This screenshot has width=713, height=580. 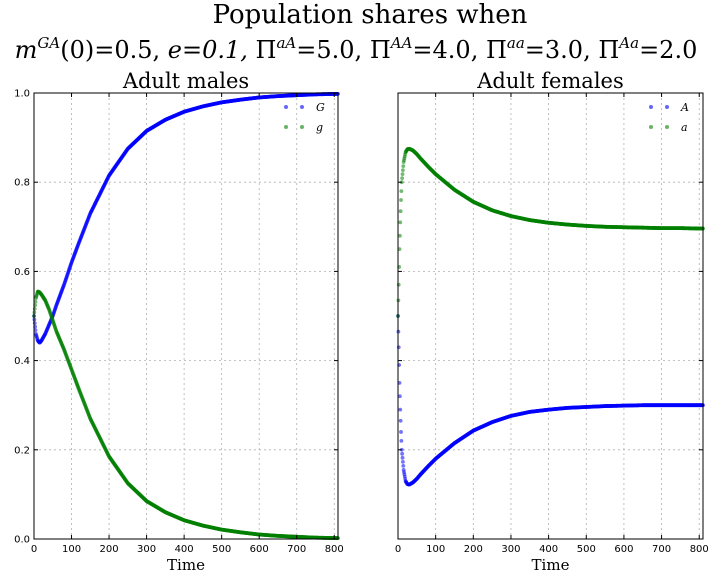 I want to click on title-pi-aa: Π, so click(x=496, y=50).